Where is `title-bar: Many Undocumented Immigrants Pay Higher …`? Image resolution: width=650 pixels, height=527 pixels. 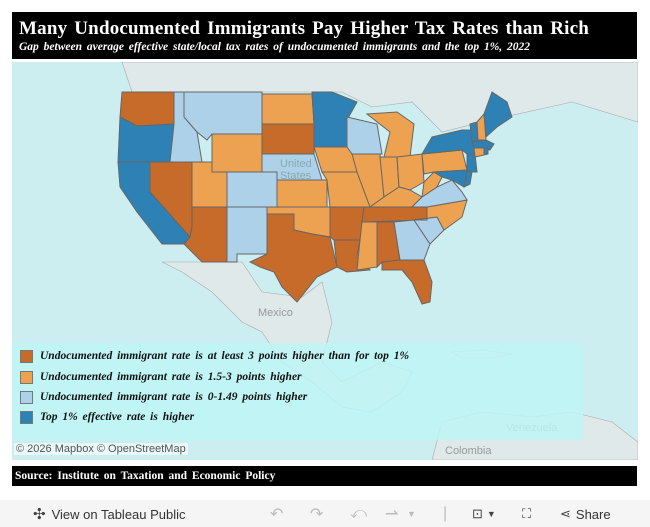 title-bar: Many Undocumented Immigrants Pay Higher … is located at coordinates (324, 35).